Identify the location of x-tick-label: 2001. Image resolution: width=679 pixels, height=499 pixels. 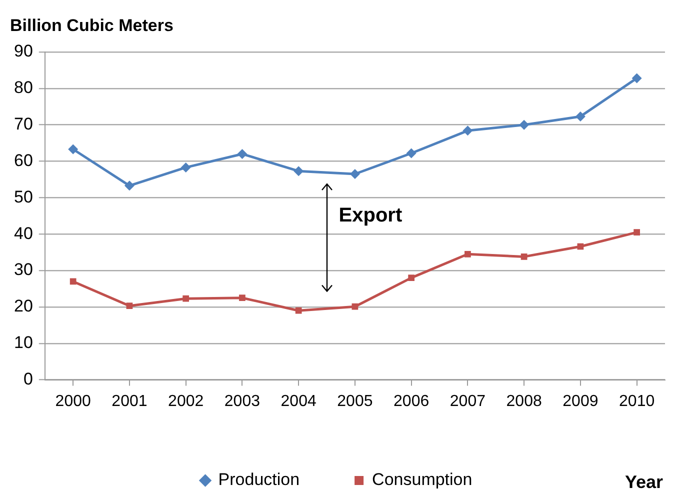
(130, 401).